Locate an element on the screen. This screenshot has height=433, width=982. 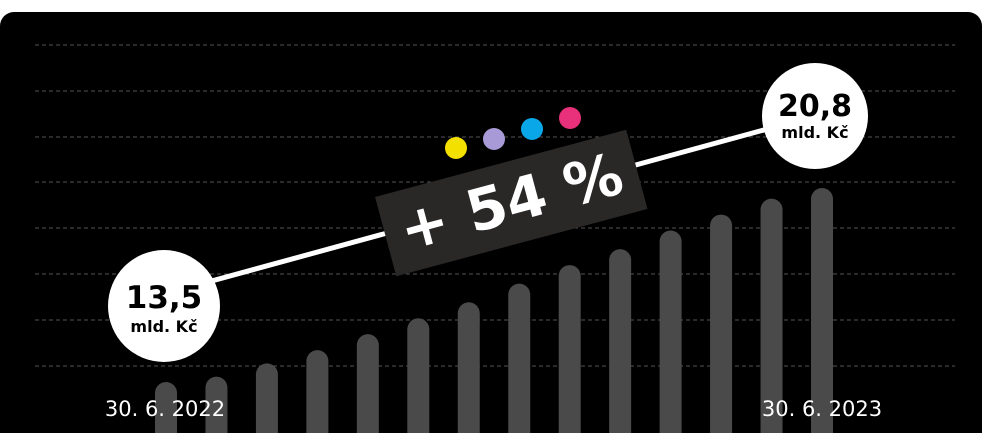
color-dots is located at coordinates (513, 133).